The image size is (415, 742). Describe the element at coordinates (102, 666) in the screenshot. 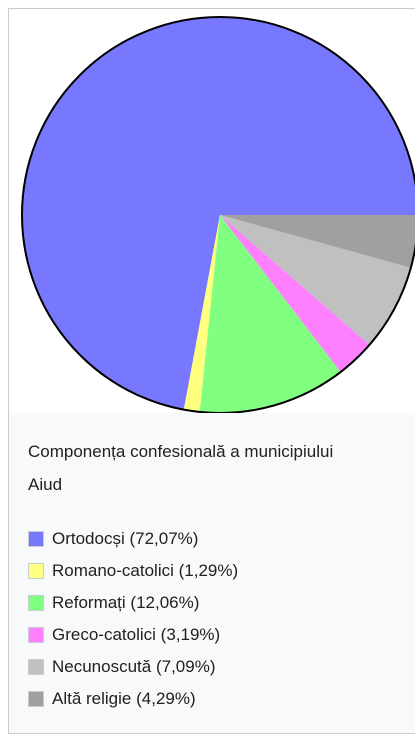

I see `legend-label: Necunoscută` at that location.